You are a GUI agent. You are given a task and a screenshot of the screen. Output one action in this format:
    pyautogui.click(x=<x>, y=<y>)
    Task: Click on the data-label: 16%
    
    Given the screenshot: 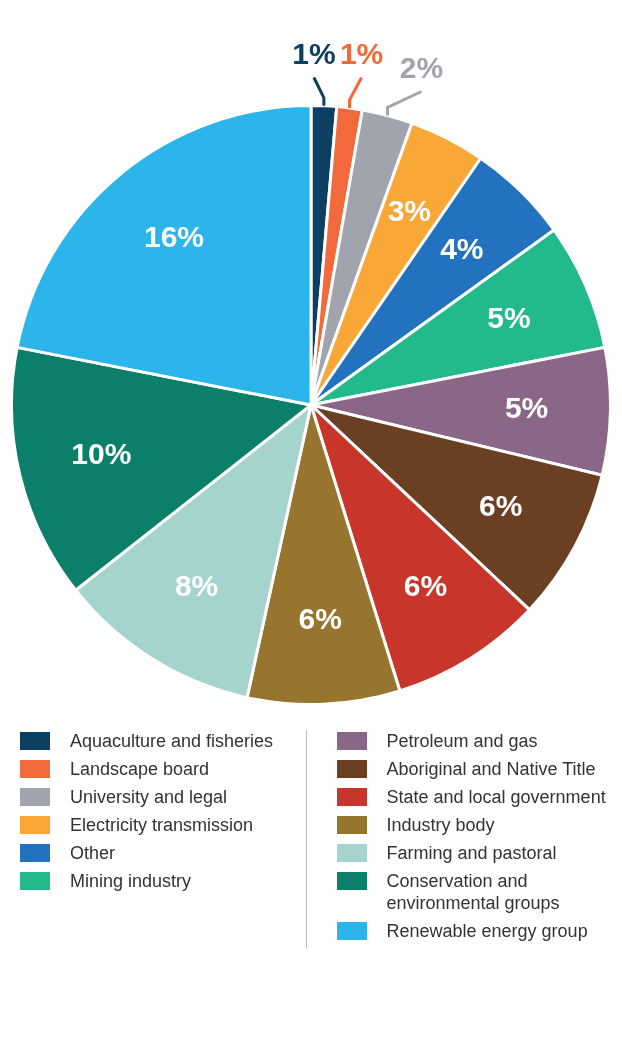 What is the action you would take?
    pyautogui.click(x=173, y=236)
    